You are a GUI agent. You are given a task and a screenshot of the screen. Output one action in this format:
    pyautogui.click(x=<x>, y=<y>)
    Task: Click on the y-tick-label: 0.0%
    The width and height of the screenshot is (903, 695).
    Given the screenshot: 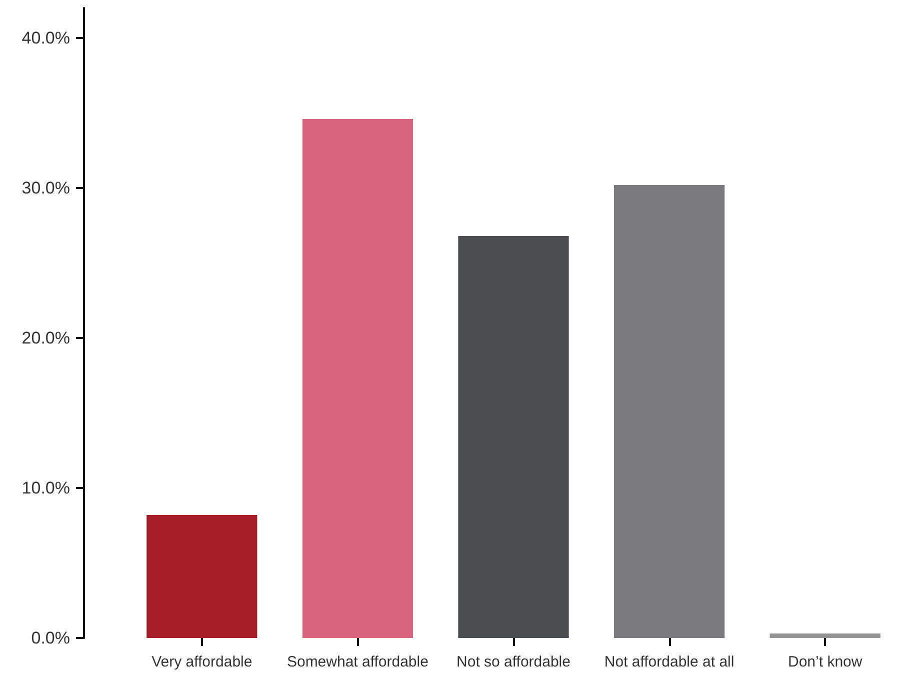 What is the action you would take?
    pyautogui.click(x=50, y=638)
    